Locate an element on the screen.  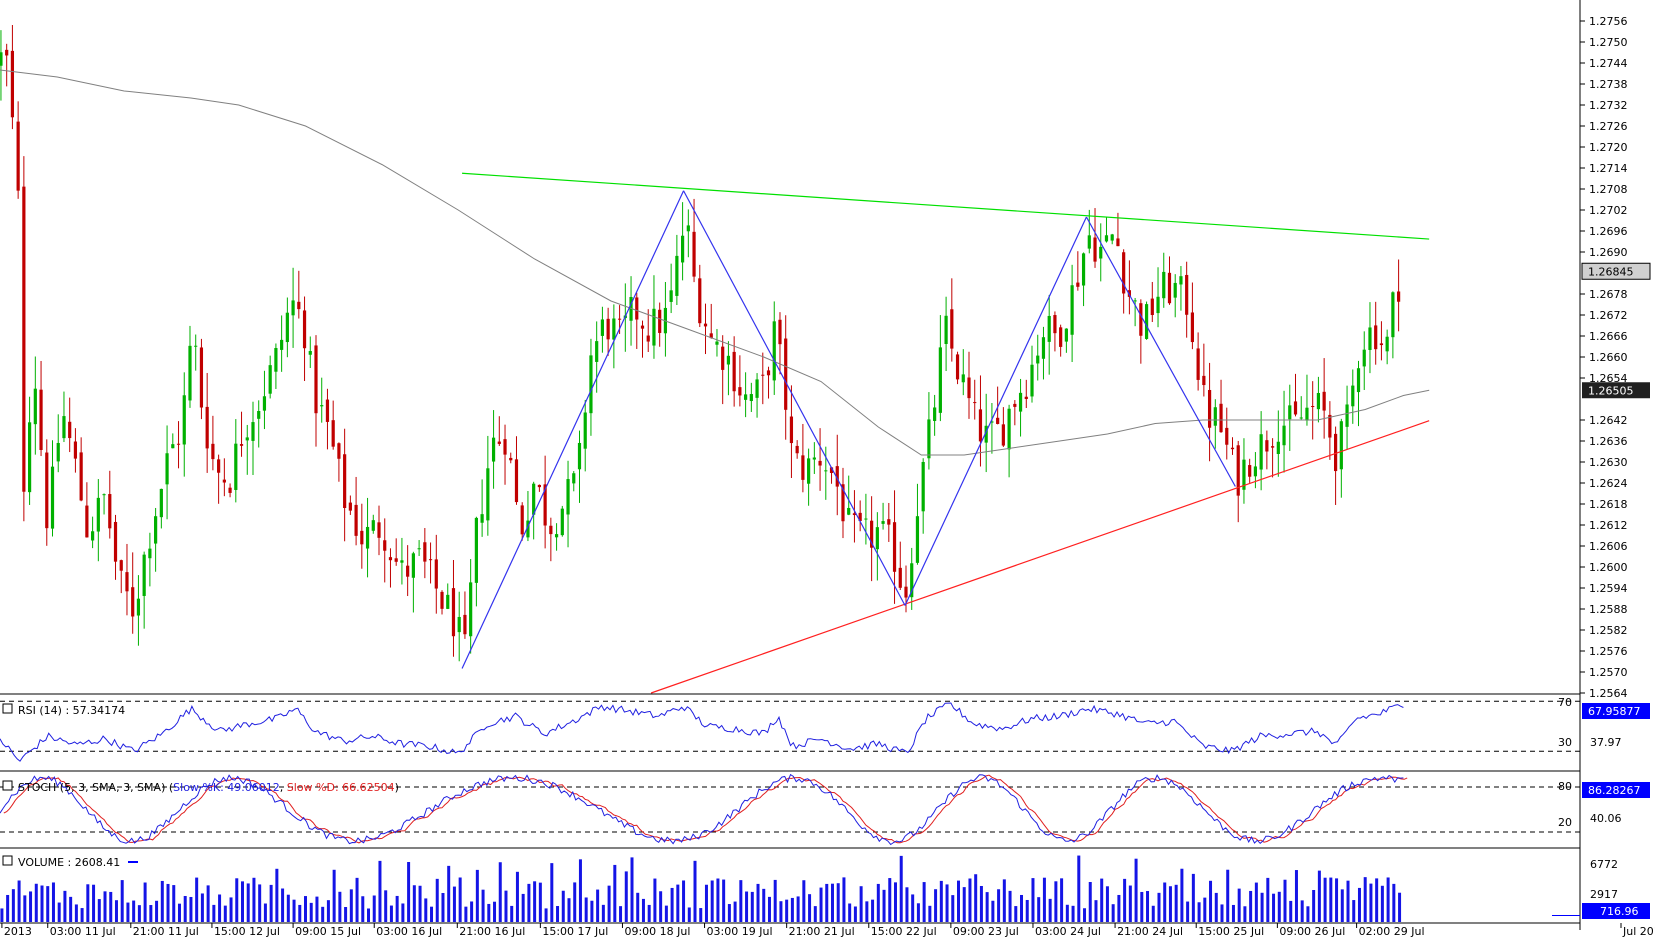
rsi-label: RSI (14) : 57.34174 is located at coordinates (71, 710).